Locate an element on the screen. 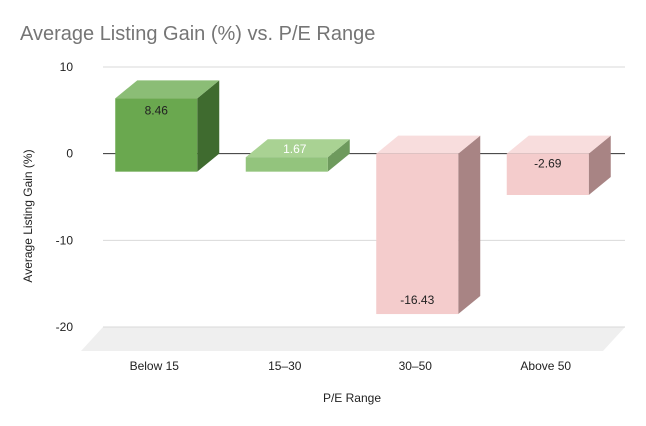  data-label: -16.43 is located at coordinates (417, 300).